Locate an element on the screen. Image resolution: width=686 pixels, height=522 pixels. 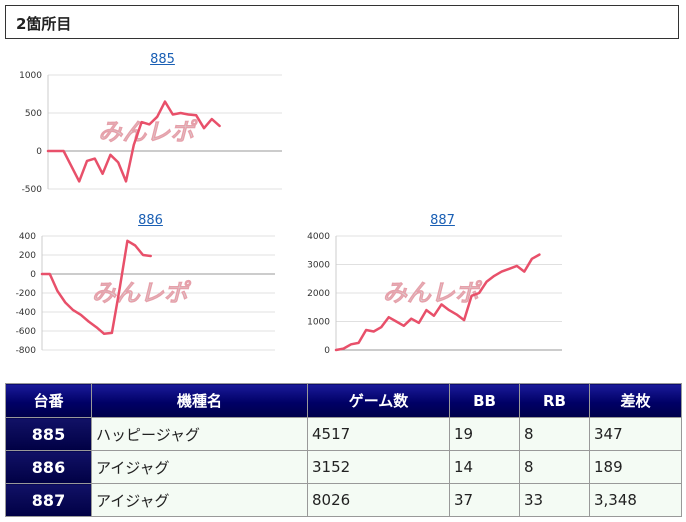
section-header: 2箇所目 is located at coordinates (342, 22).